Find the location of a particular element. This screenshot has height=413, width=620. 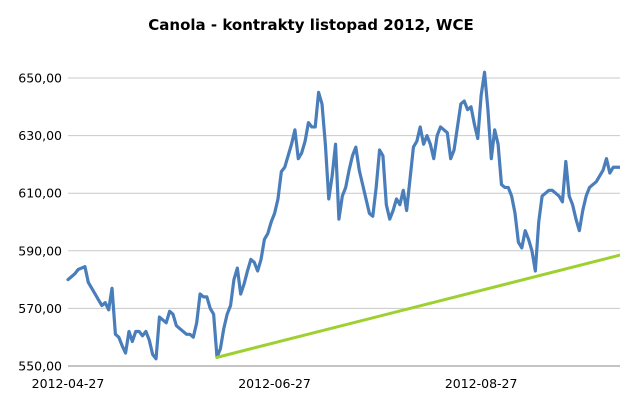

y-tick-label: 570,00 is located at coordinates (40, 308).